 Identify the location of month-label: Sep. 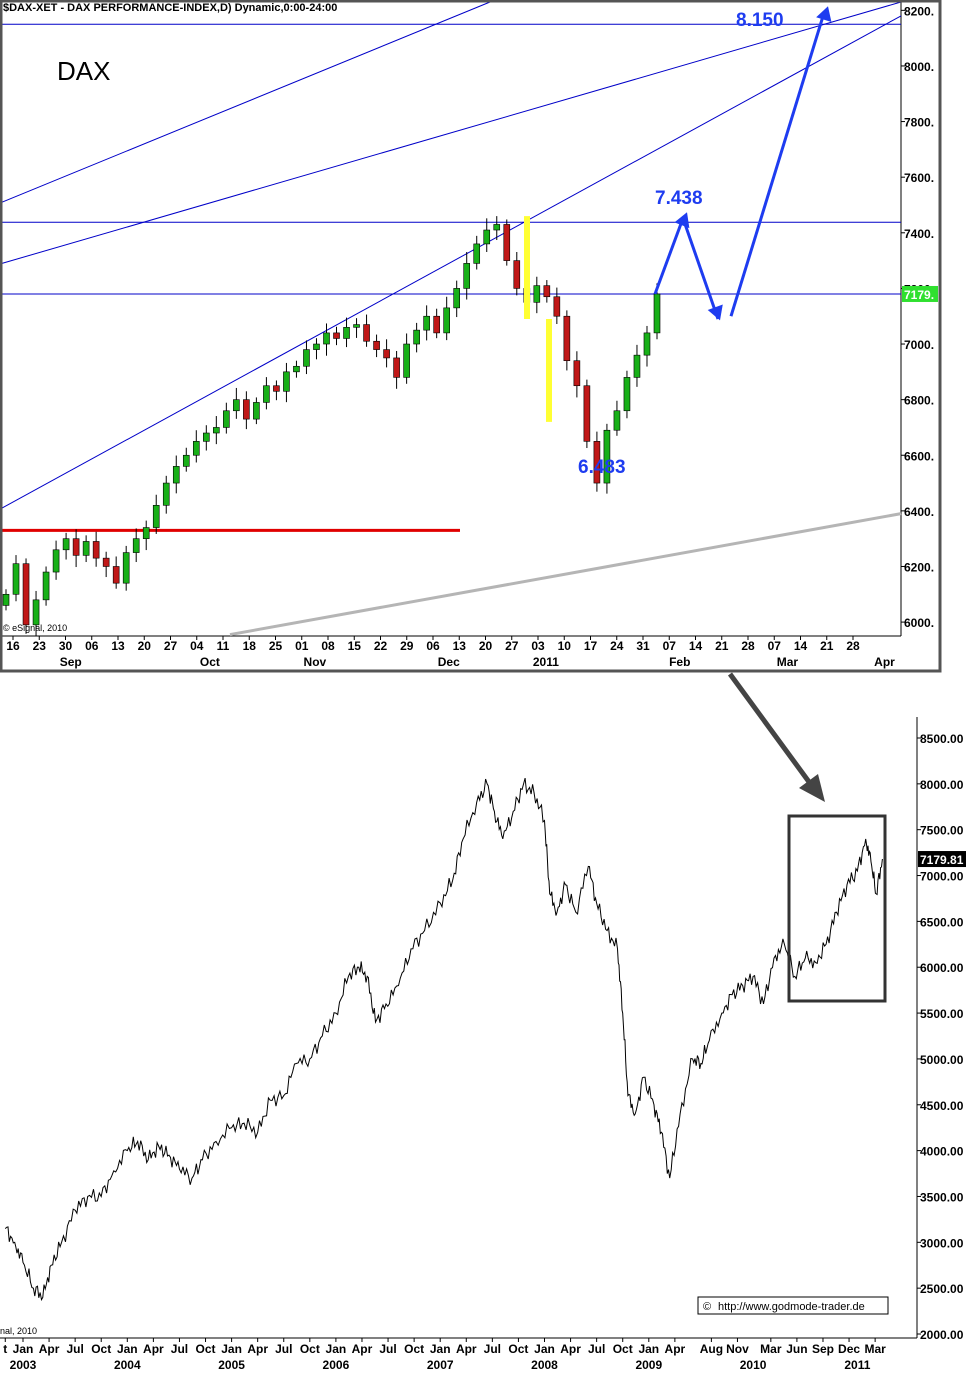
(71, 662).